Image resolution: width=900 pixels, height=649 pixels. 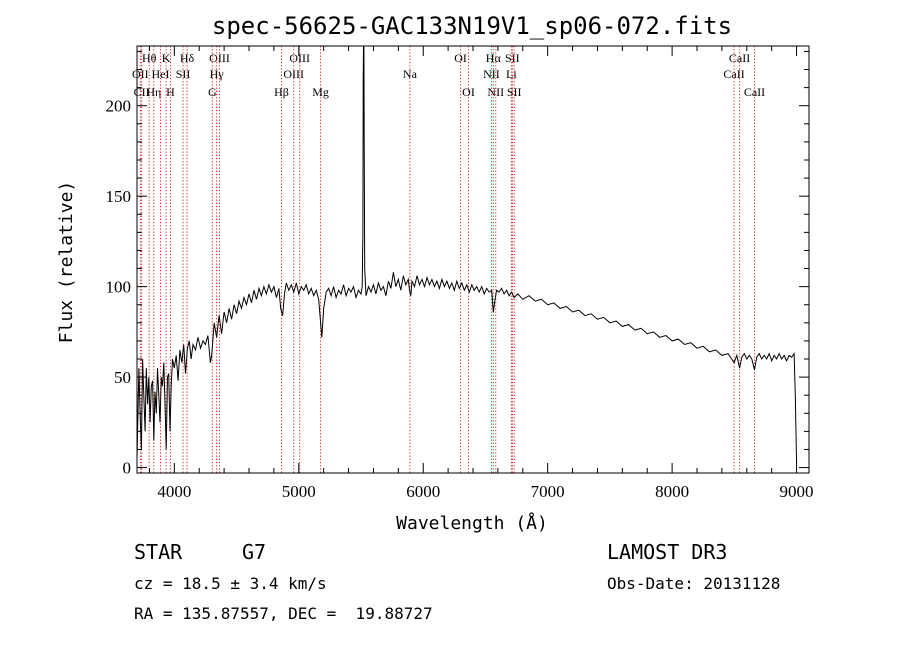 What do you see at coordinates (299, 491) in the screenshot?
I see `x-tick-label-5000: 5000` at bounding box center [299, 491].